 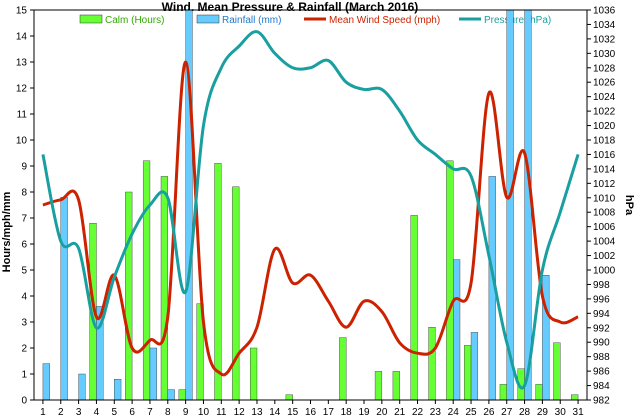 I want to click on y-right-tick-label-1032: 1032, so click(x=604, y=39).